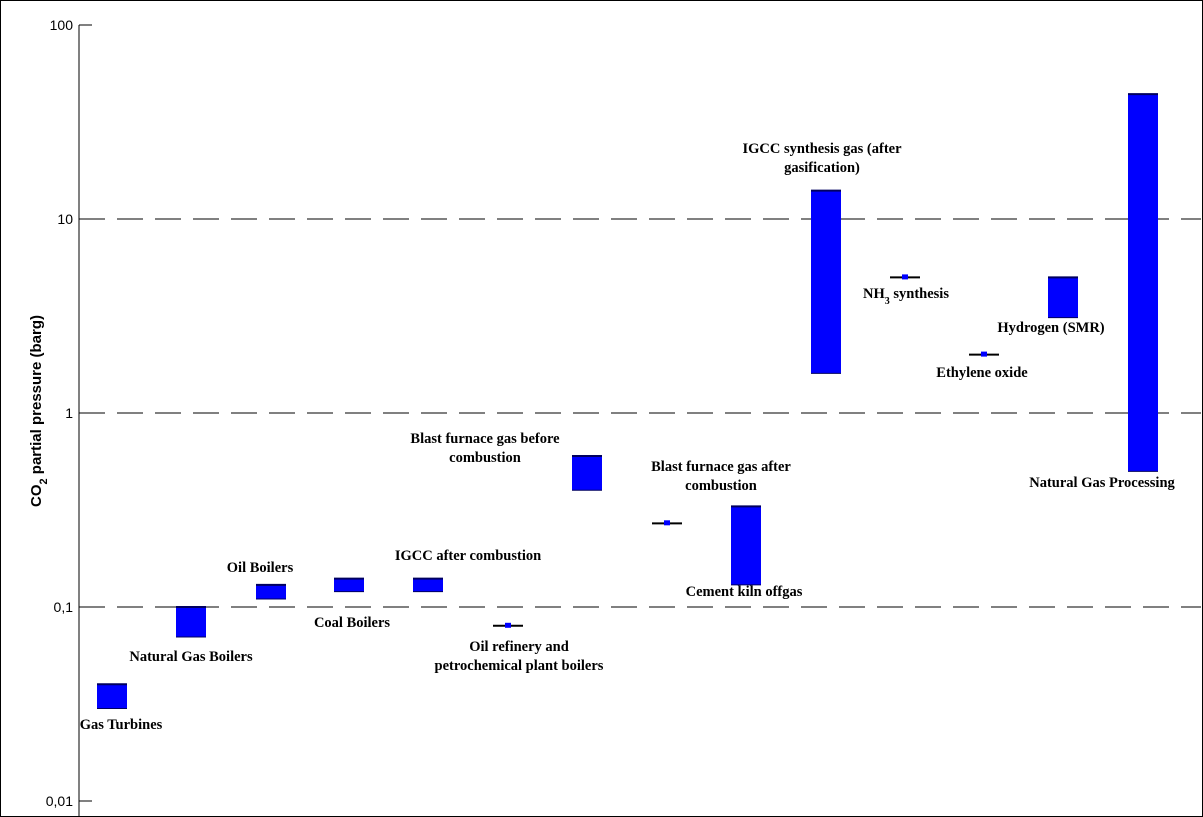 This screenshot has height=817, width=1203. I want to click on label-igcc-after-combustion: IGCC after combustion, so click(468, 556).